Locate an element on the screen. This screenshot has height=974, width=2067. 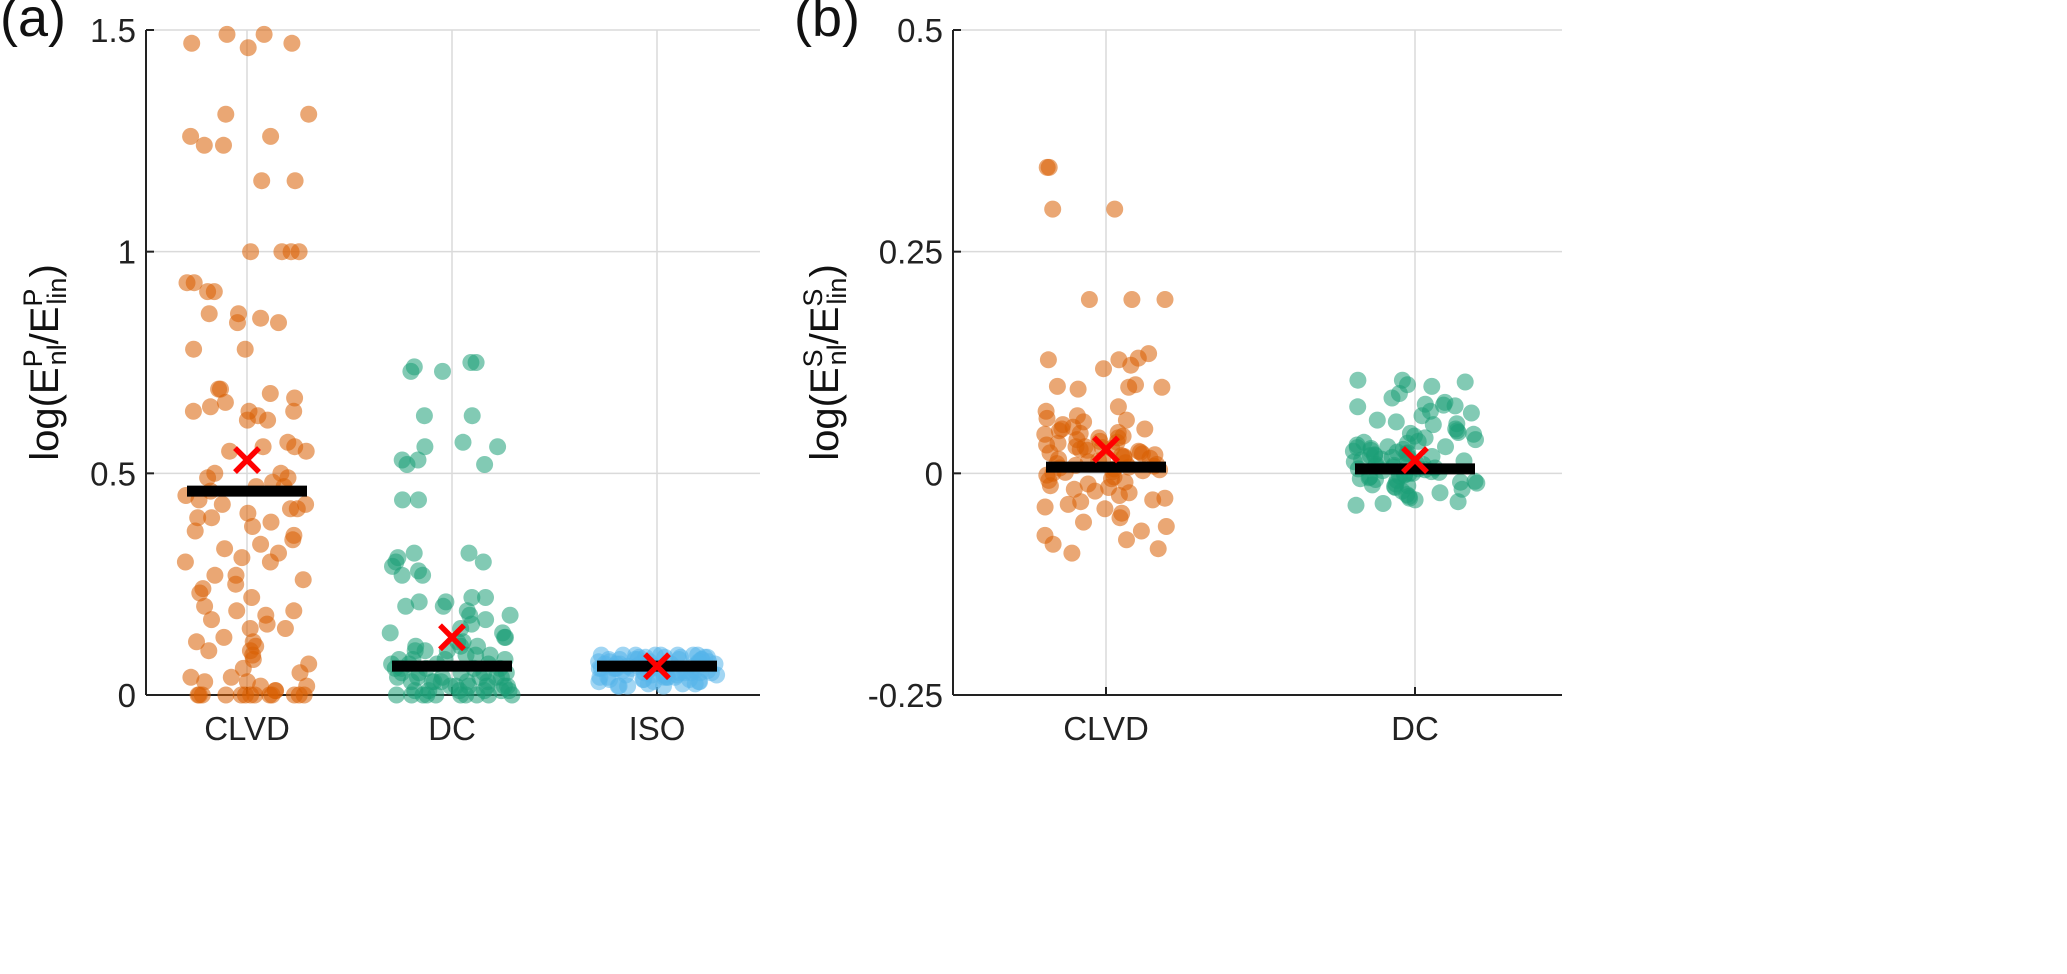
y-tick-label: 0.5 is located at coordinates (920, 30).